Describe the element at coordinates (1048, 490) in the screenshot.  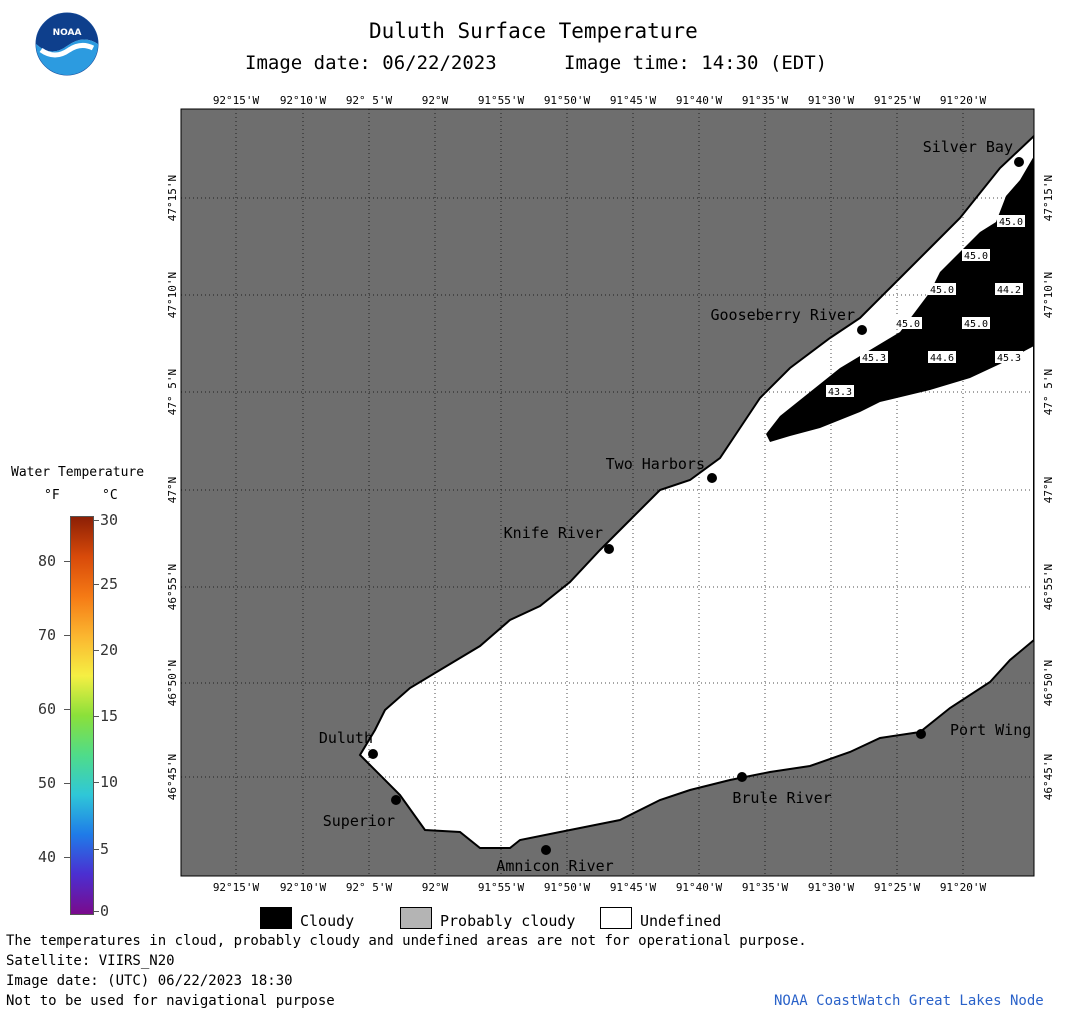
I see `lat-label-right: 47°N` at that location.